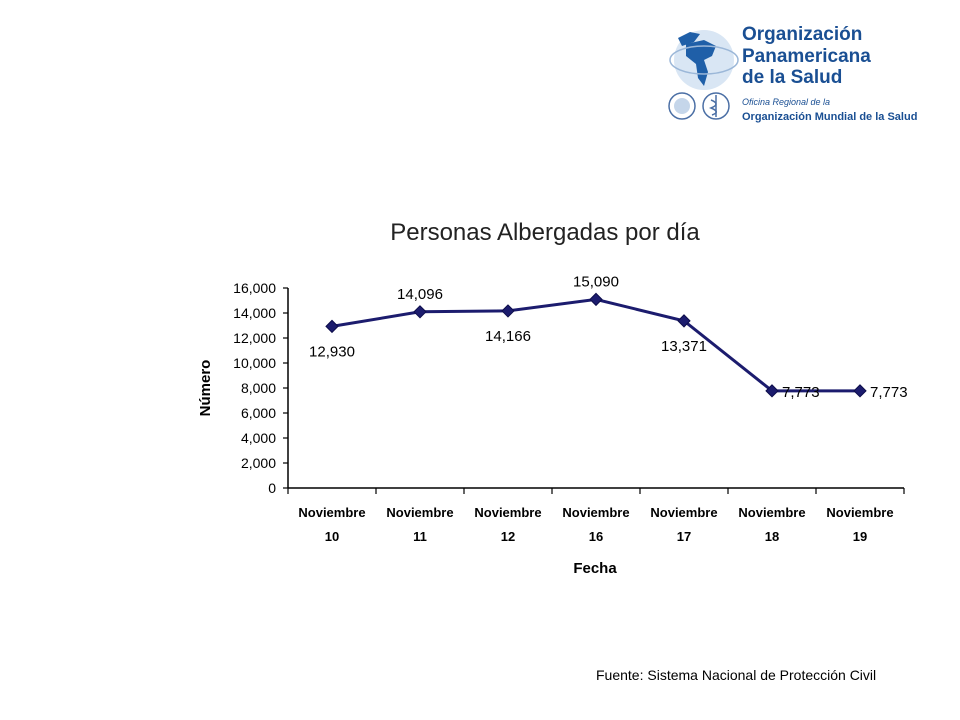 Image resolution: width=960 pixels, height=720 pixels. I want to click on data-label: 14,096, so click(420, 294).